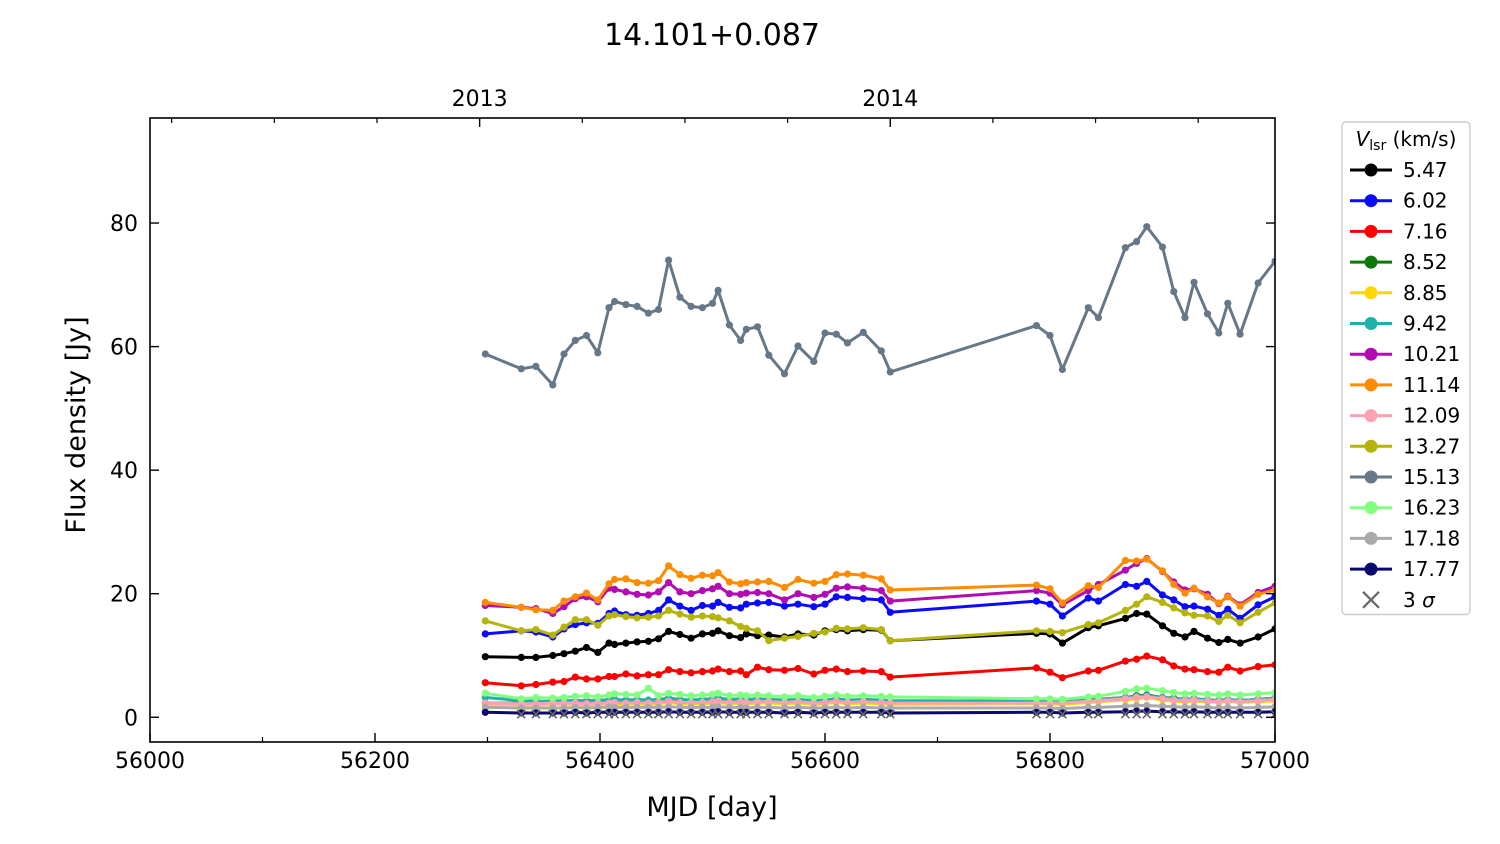 Image resolution: width=1500 pixels, height=844 pixels. Describe the element at coordinates (1399, 262) in the screenshot. I see `legend-entry-8-52: 8.52` at that location.